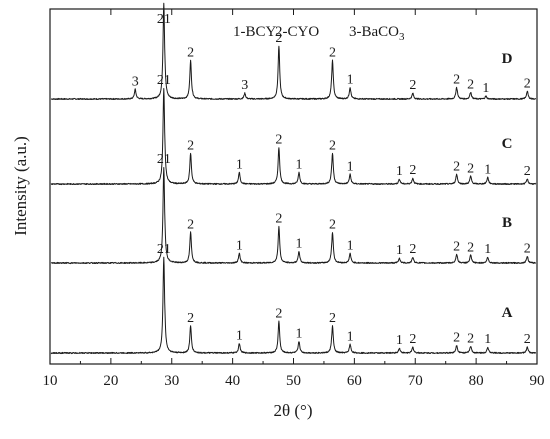 Image resolution: width=550 pixels, height=439 pixels. Describe the element at coordinates (350, 79) in the screenshot. I see `peak-label-d-6: 1` at that location.